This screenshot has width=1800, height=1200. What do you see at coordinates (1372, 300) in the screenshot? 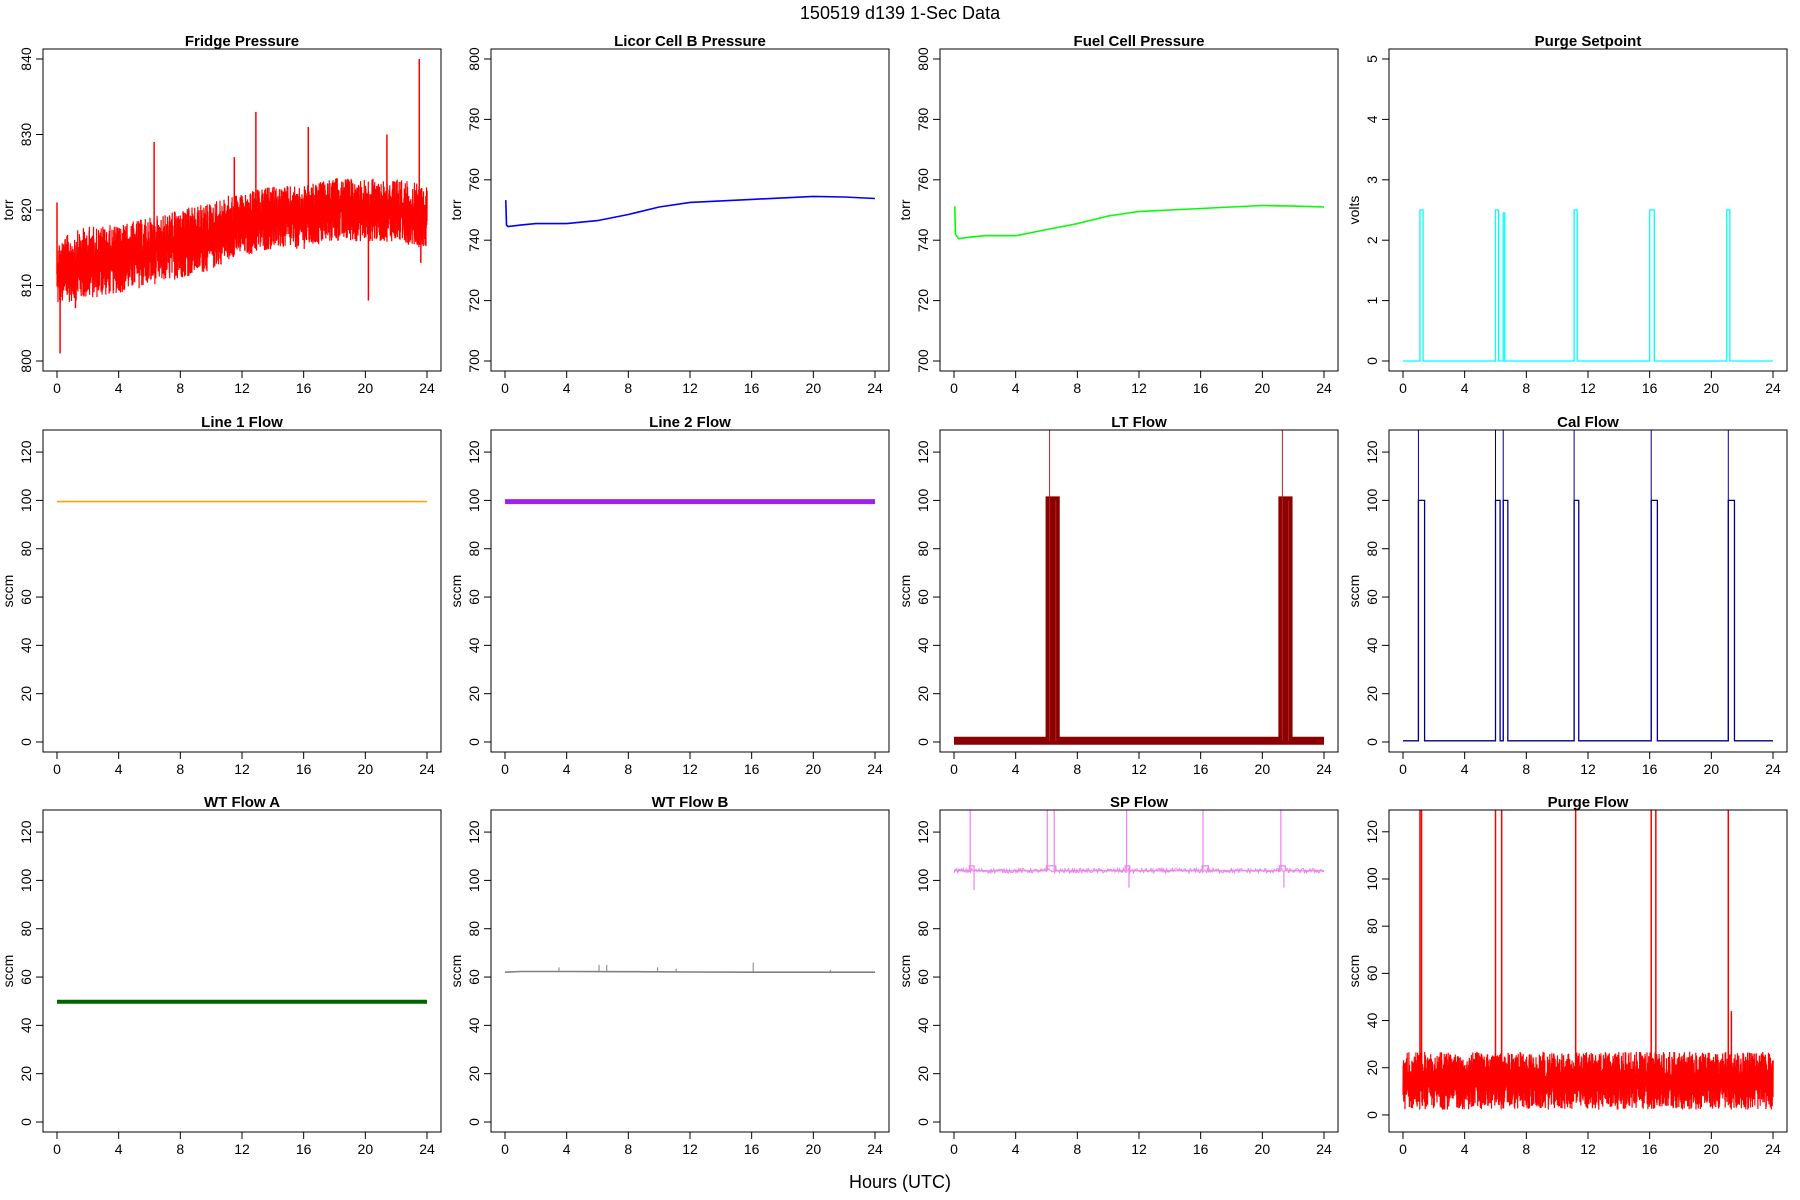
I see `y-tick-label: 1` at bounding box center [1372, 300].